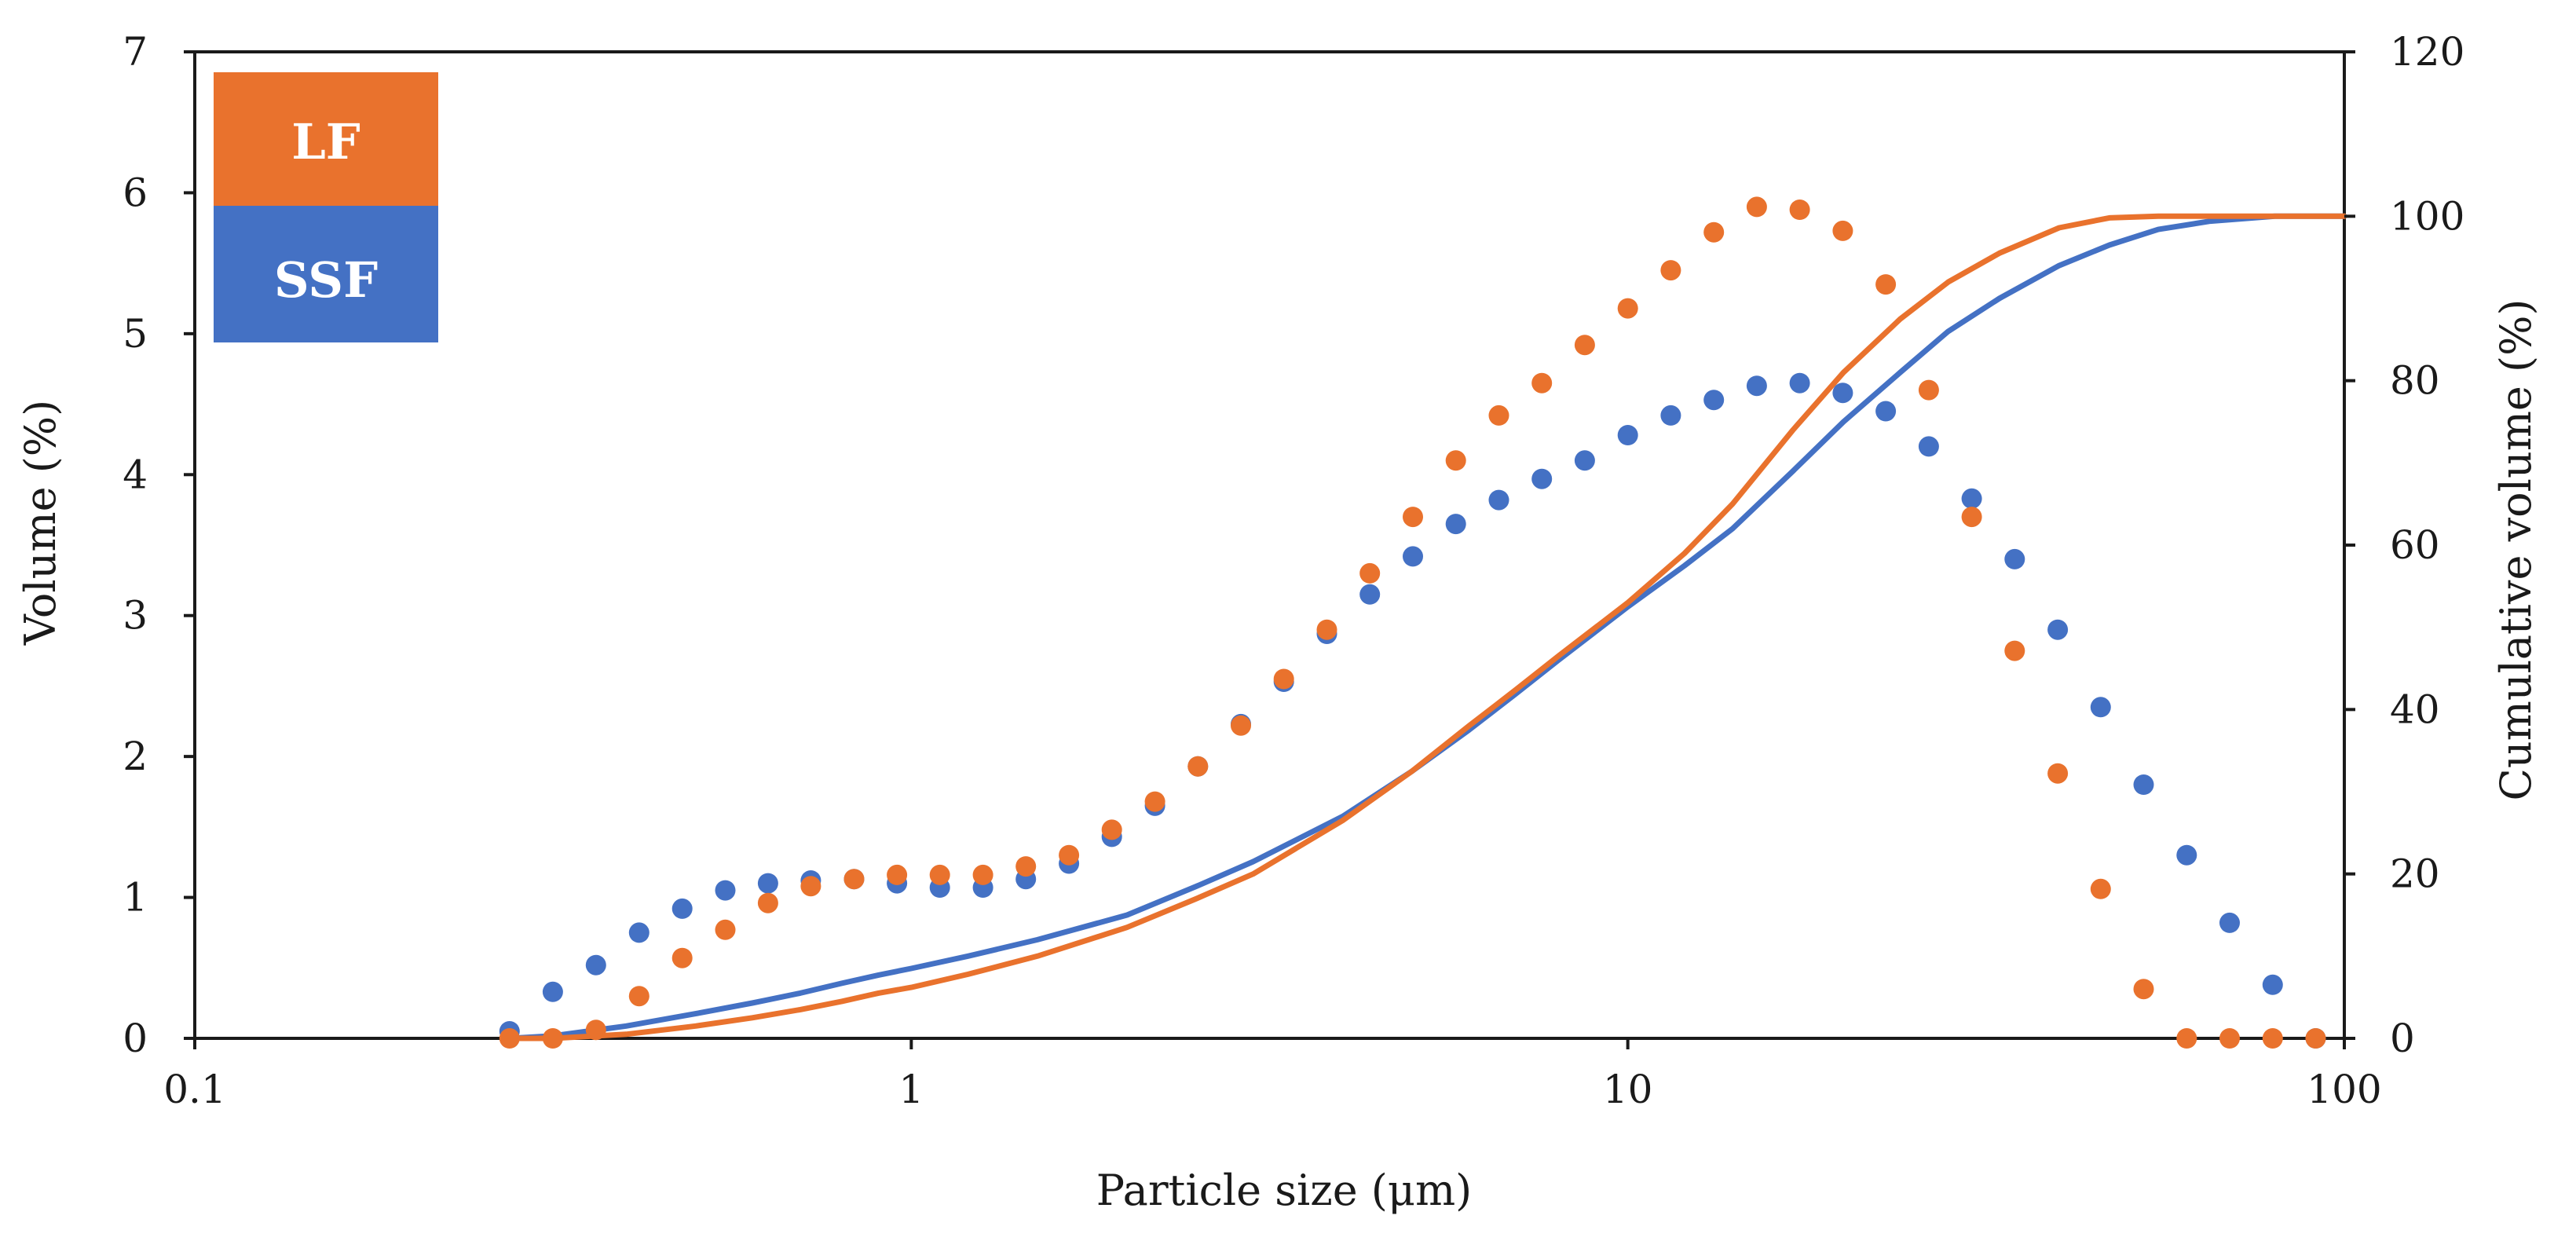 The image size is (2576, 1241). What do you see at coordinates (1628, 1089) in the screenshot?
I see `x-tick-label: 10` at bounding box center [1628, 1089].